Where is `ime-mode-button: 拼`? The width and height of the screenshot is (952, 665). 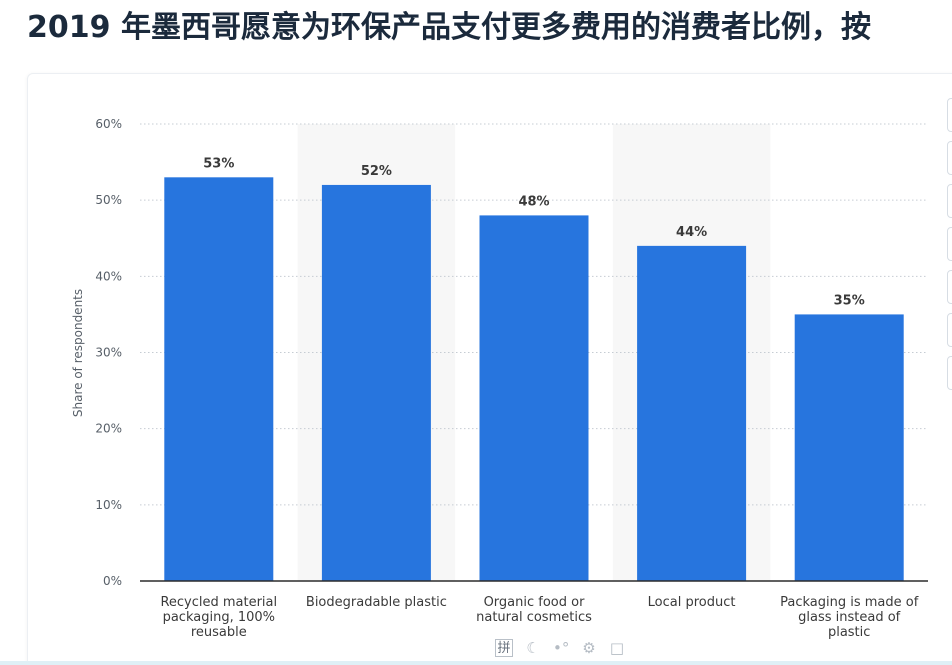
ime-mode-button: 拼 is located at coordinates (504, 648).